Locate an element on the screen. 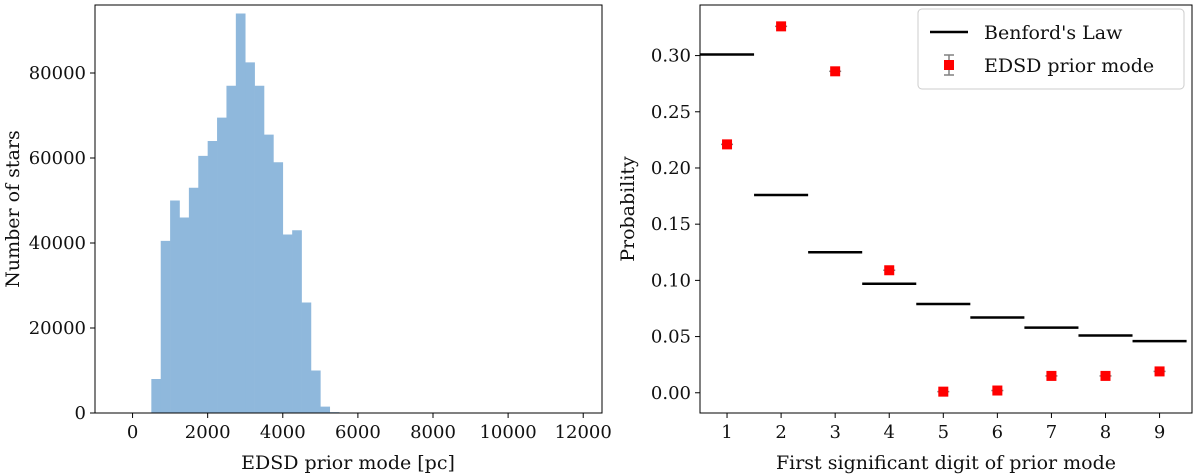  legend-box is located at coordinates (1051, 49).